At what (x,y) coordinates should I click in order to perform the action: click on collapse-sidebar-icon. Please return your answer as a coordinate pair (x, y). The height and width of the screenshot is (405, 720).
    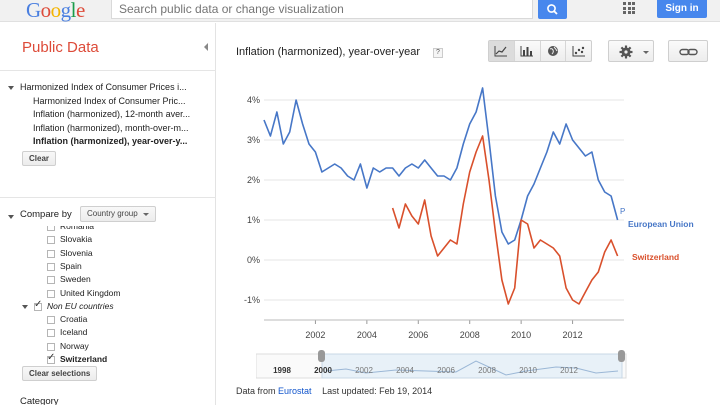
    Looking at the image, I should click on (206, 47).